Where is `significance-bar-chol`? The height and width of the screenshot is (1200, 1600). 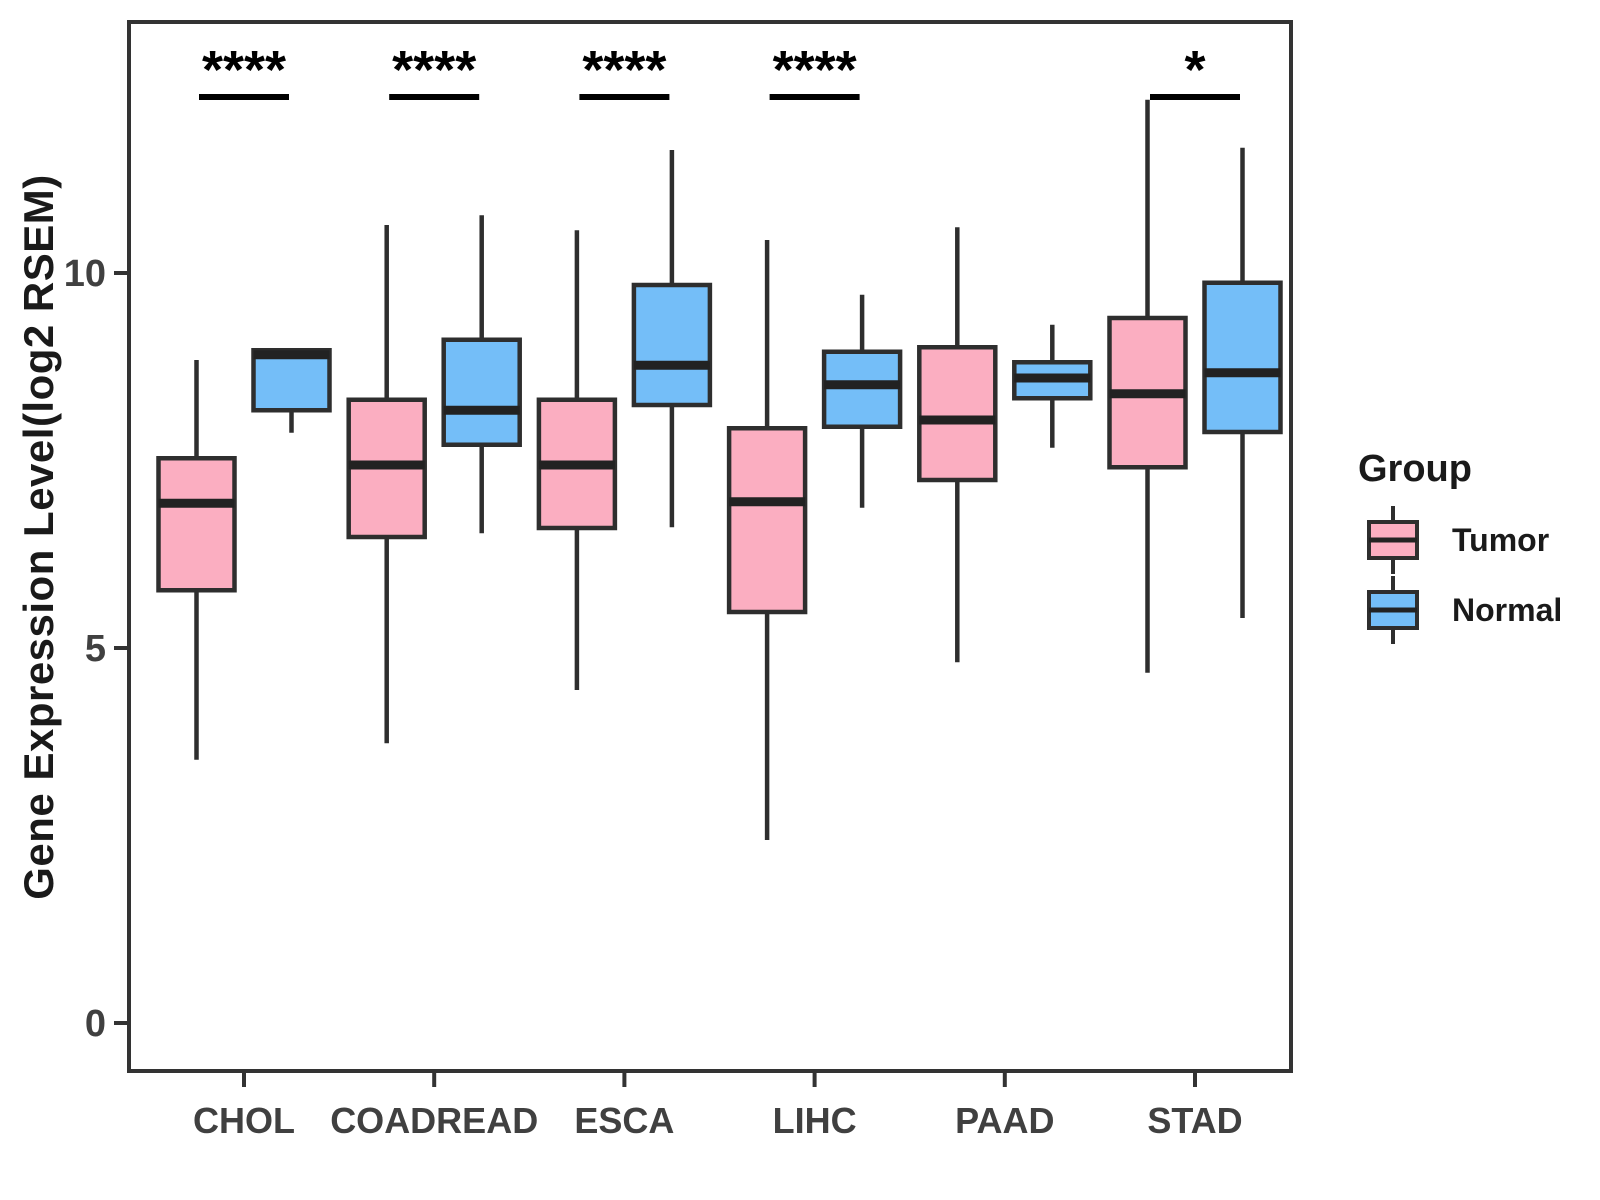
significance-bar-chol is located at coordinates (244, 97).